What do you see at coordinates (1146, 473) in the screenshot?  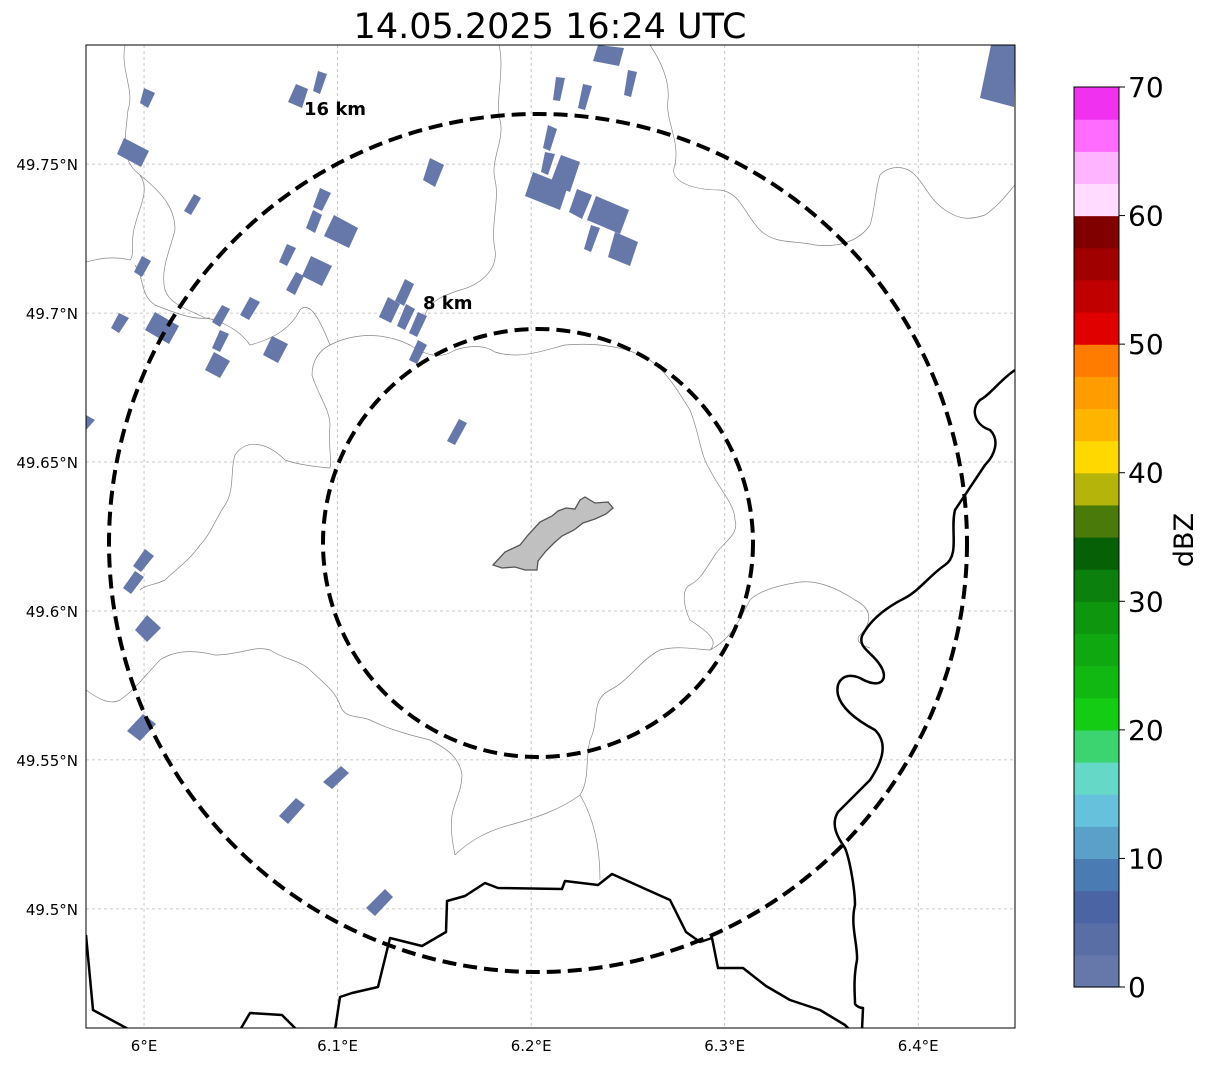 I see `colorbar-tick-label: 40` at bounding box center [1146, 473].